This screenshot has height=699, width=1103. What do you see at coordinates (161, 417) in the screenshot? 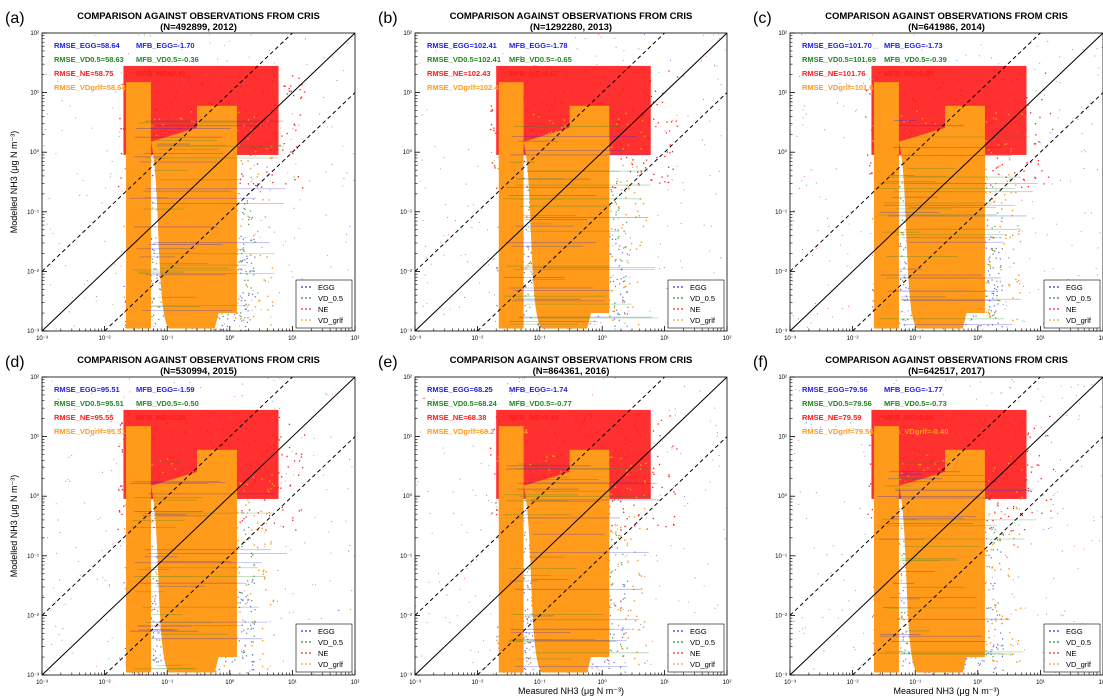
I see `mfb-annotation: MFB_NE=0.28` at bounding box center [161, 417].